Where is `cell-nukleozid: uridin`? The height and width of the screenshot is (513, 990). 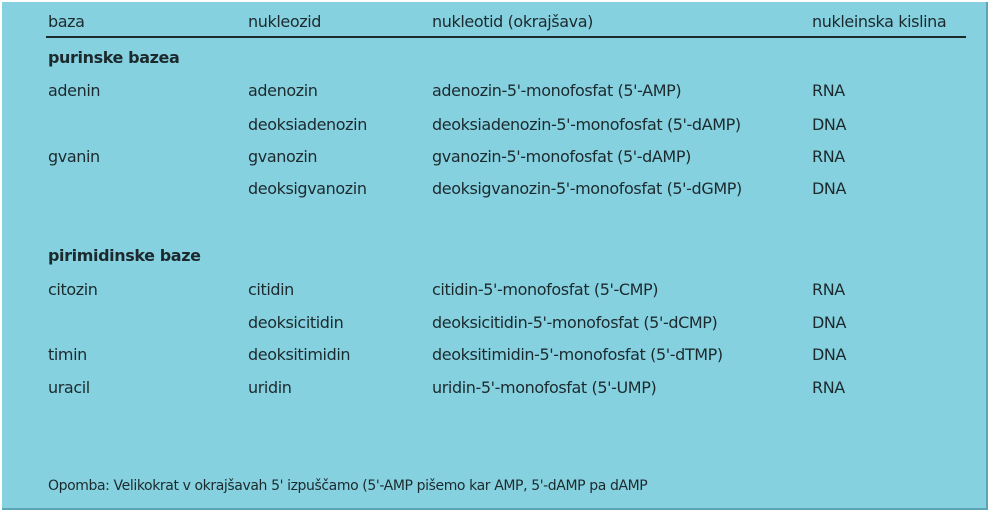 cell-nukleozid: uridin is located at coordinates (270, 387).